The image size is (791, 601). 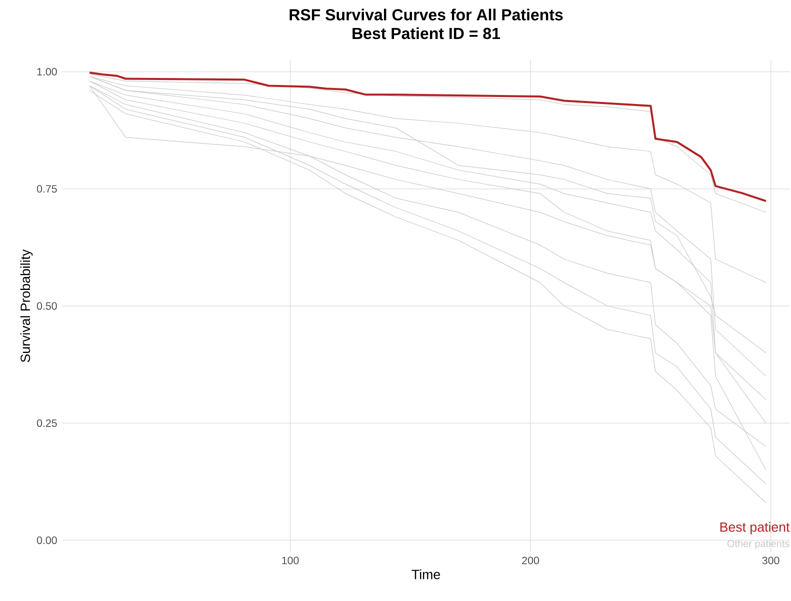 What do you see at coordinates (46, 540) in the screenshot?
I see `y-tick-label: 0.00` at bounding box center [46, 540].